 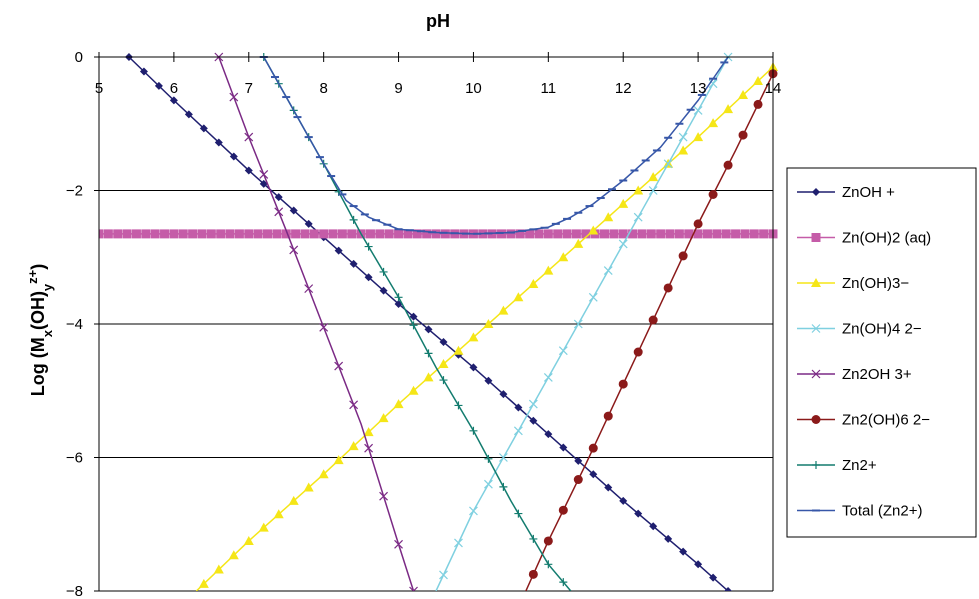 I want to click on y-tick-label: −4, so click(x=74, y=324).